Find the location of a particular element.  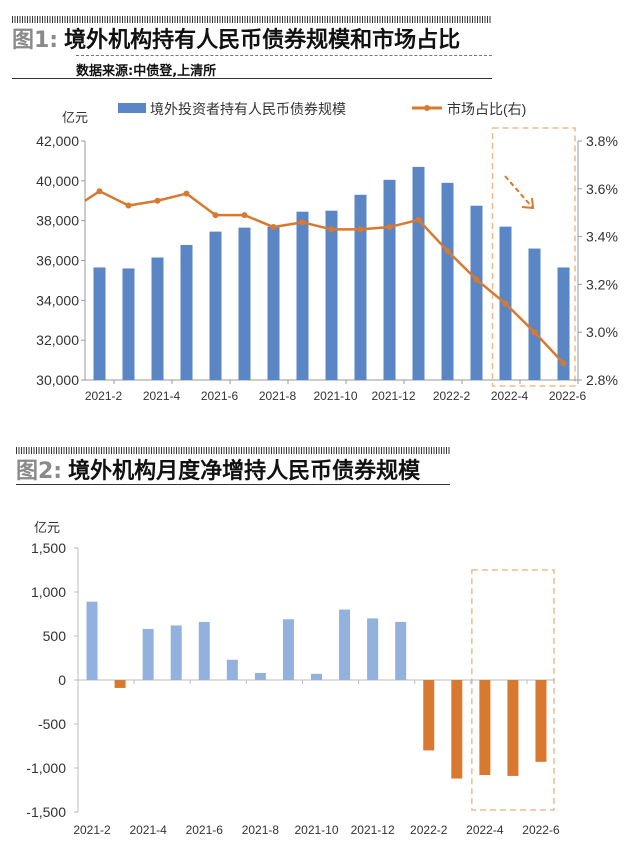

legend-line-label: 市场占比(右) is located at coordinates (486, 109).